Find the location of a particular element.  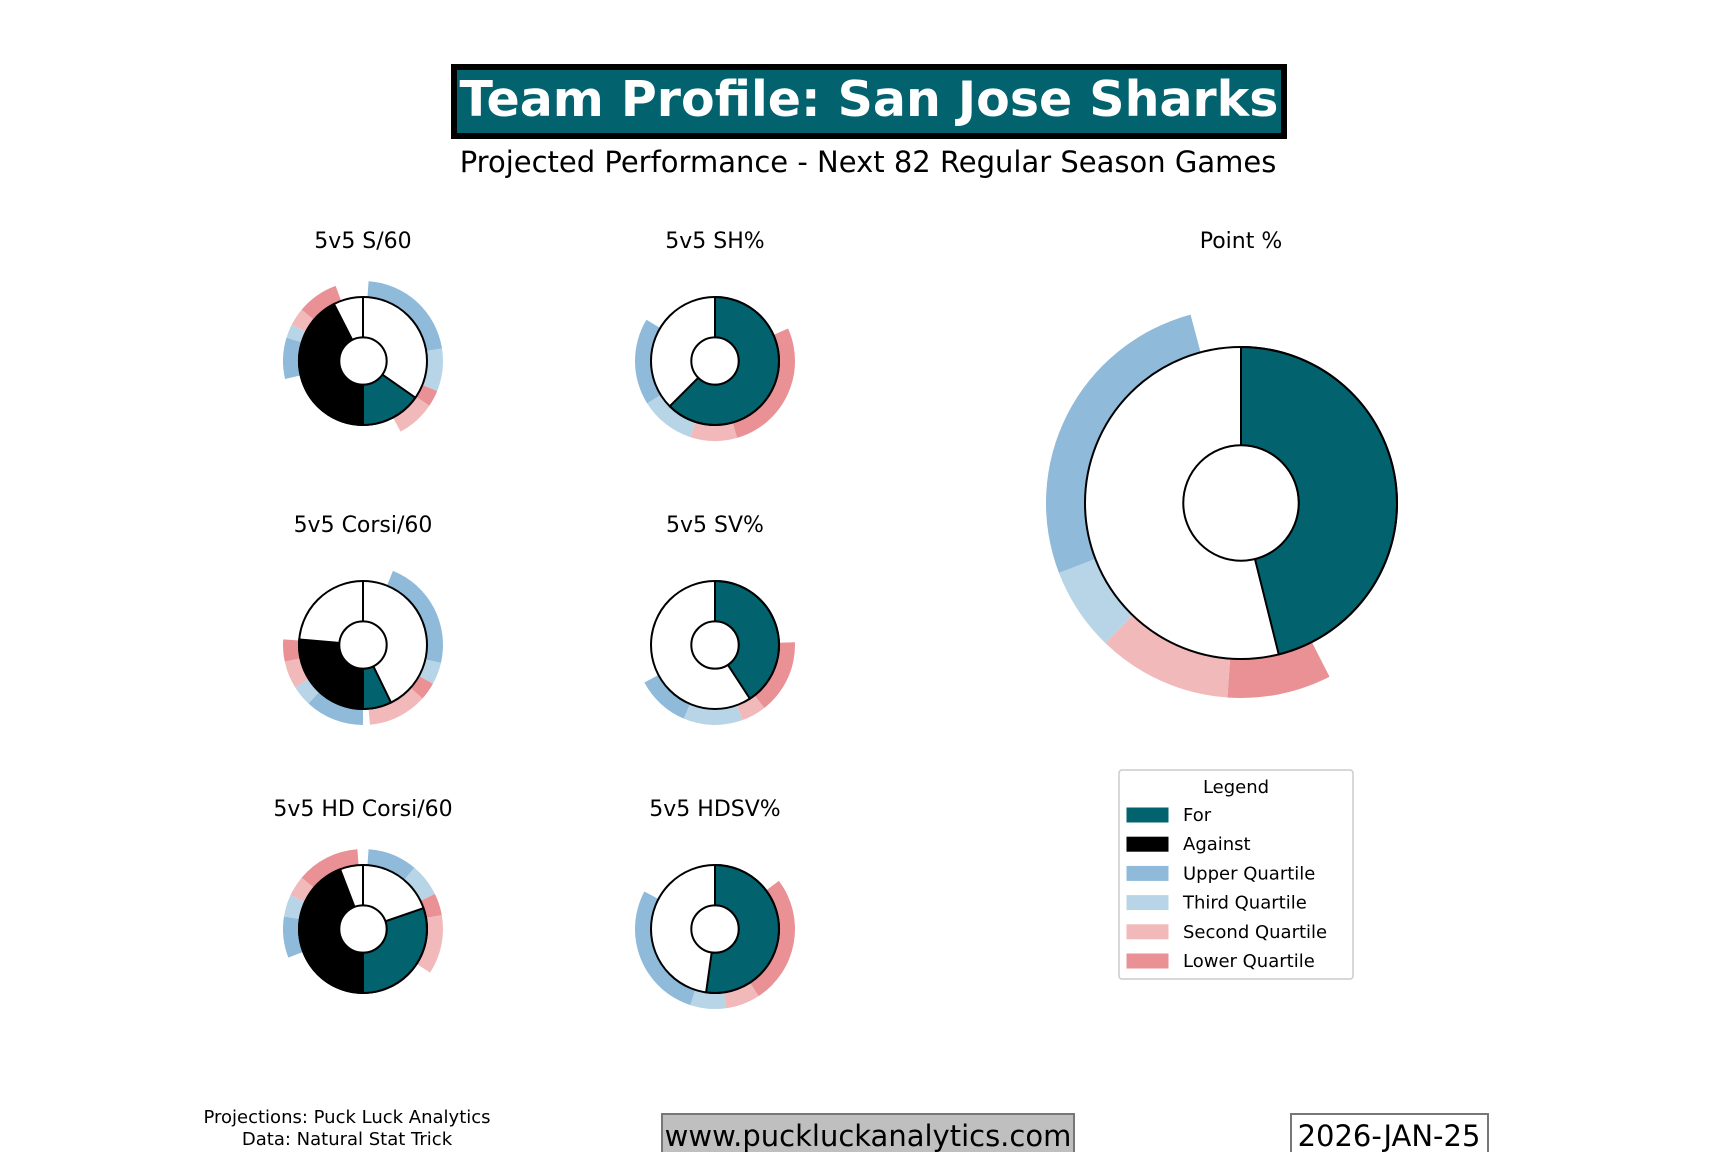

page-title: Team Profile: San Jose Sharks is located at coordinates (869, 99).